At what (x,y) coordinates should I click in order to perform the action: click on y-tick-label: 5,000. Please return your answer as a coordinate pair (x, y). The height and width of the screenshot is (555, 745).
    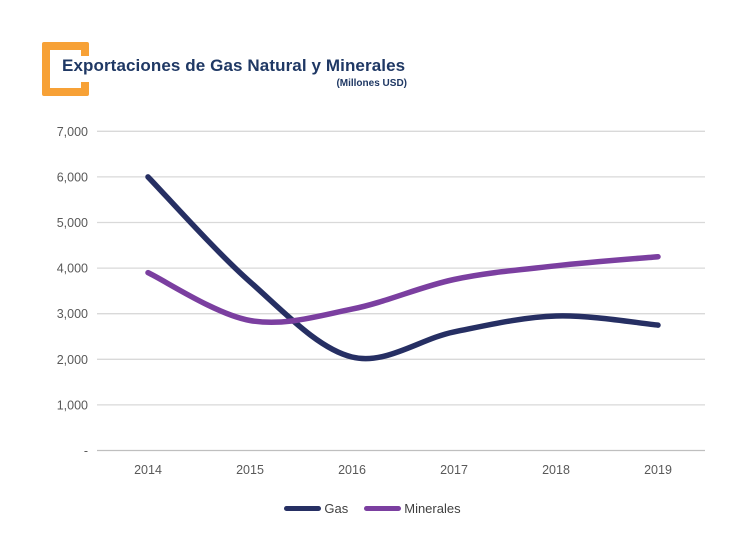
    Looking at the image, I should click on (72, 223).